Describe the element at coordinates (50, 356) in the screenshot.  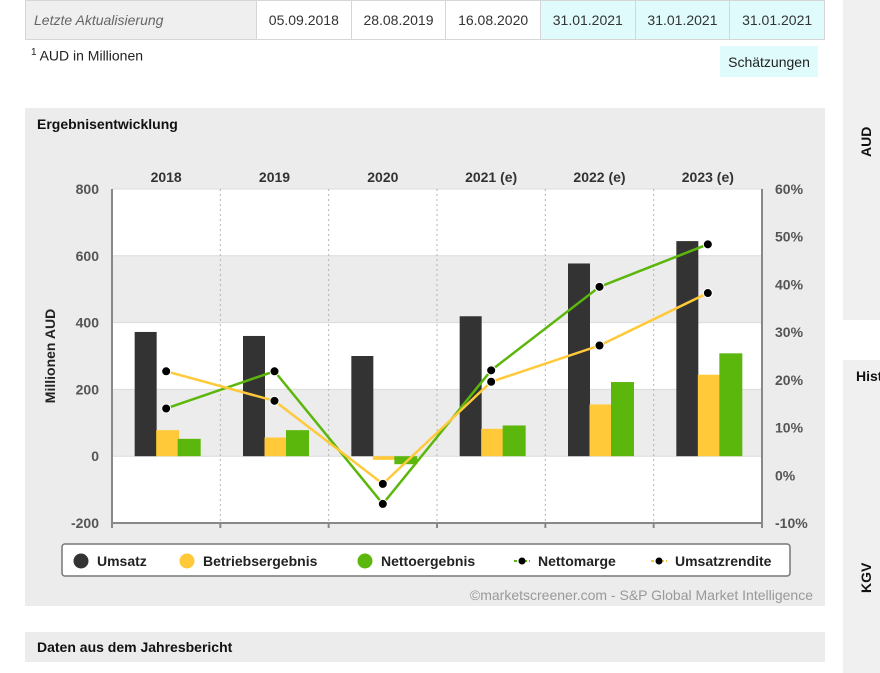
I see `y-axis-title: Millionen AUD` at that location.